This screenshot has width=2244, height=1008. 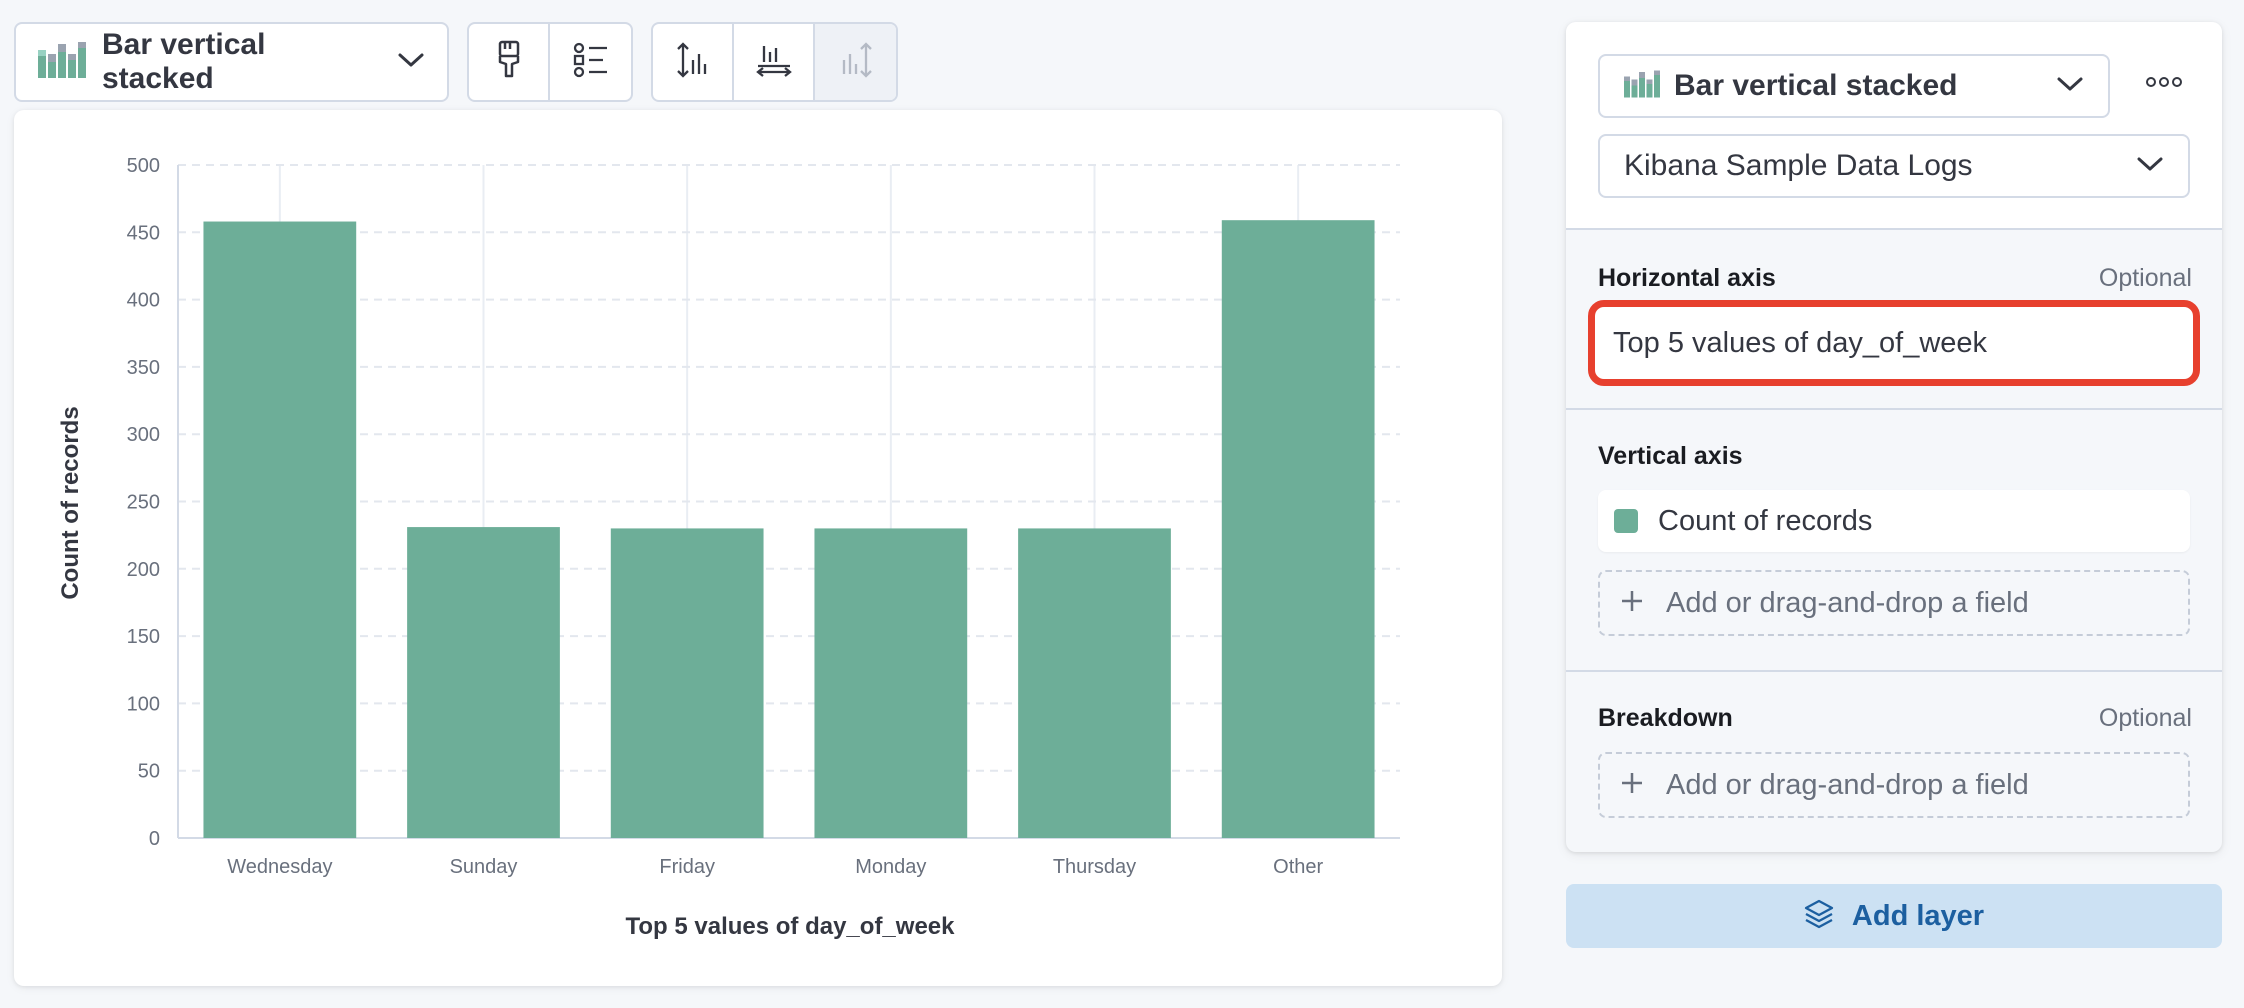 What do you see at coordinates (280, 530) in the screenshot?
I see `bar-wednesday` at bounding box center [280, 530].